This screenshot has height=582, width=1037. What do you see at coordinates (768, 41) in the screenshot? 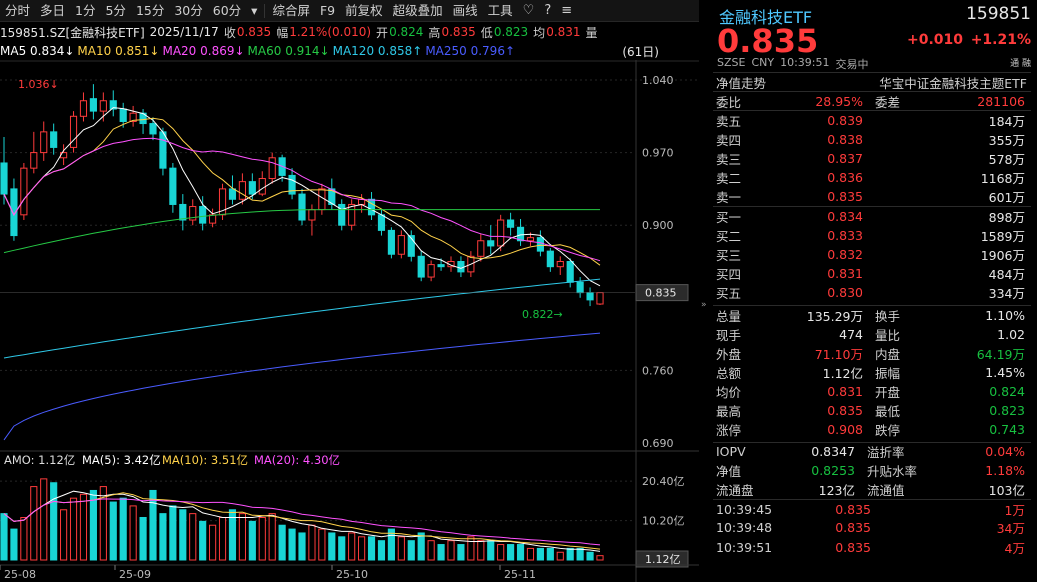
I see `last-price: 0.835` at bounding box center [768, 41].